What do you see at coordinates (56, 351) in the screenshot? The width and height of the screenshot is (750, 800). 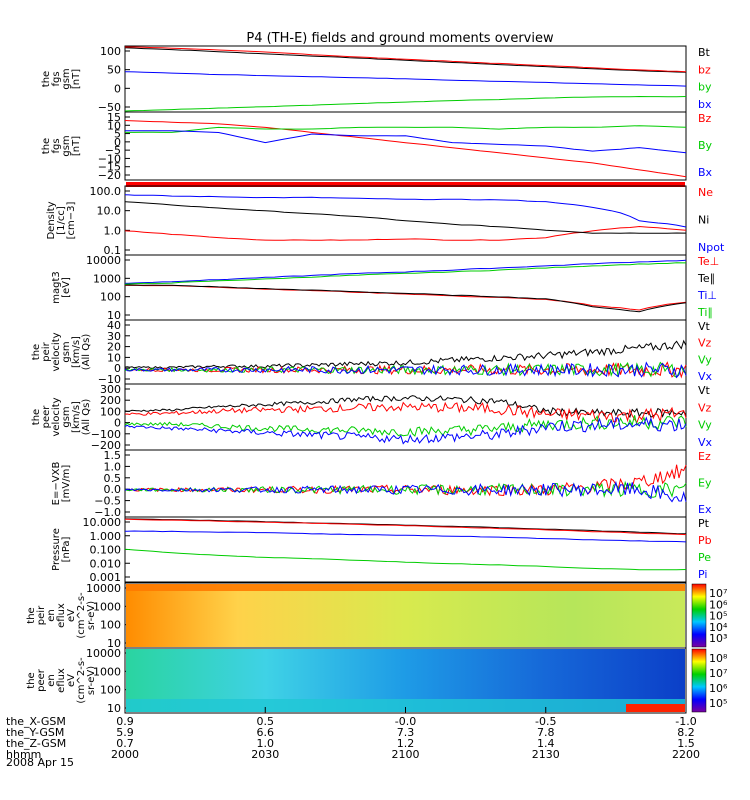 I see `ylabel-line: velocity` at bounding box center [56, 351].